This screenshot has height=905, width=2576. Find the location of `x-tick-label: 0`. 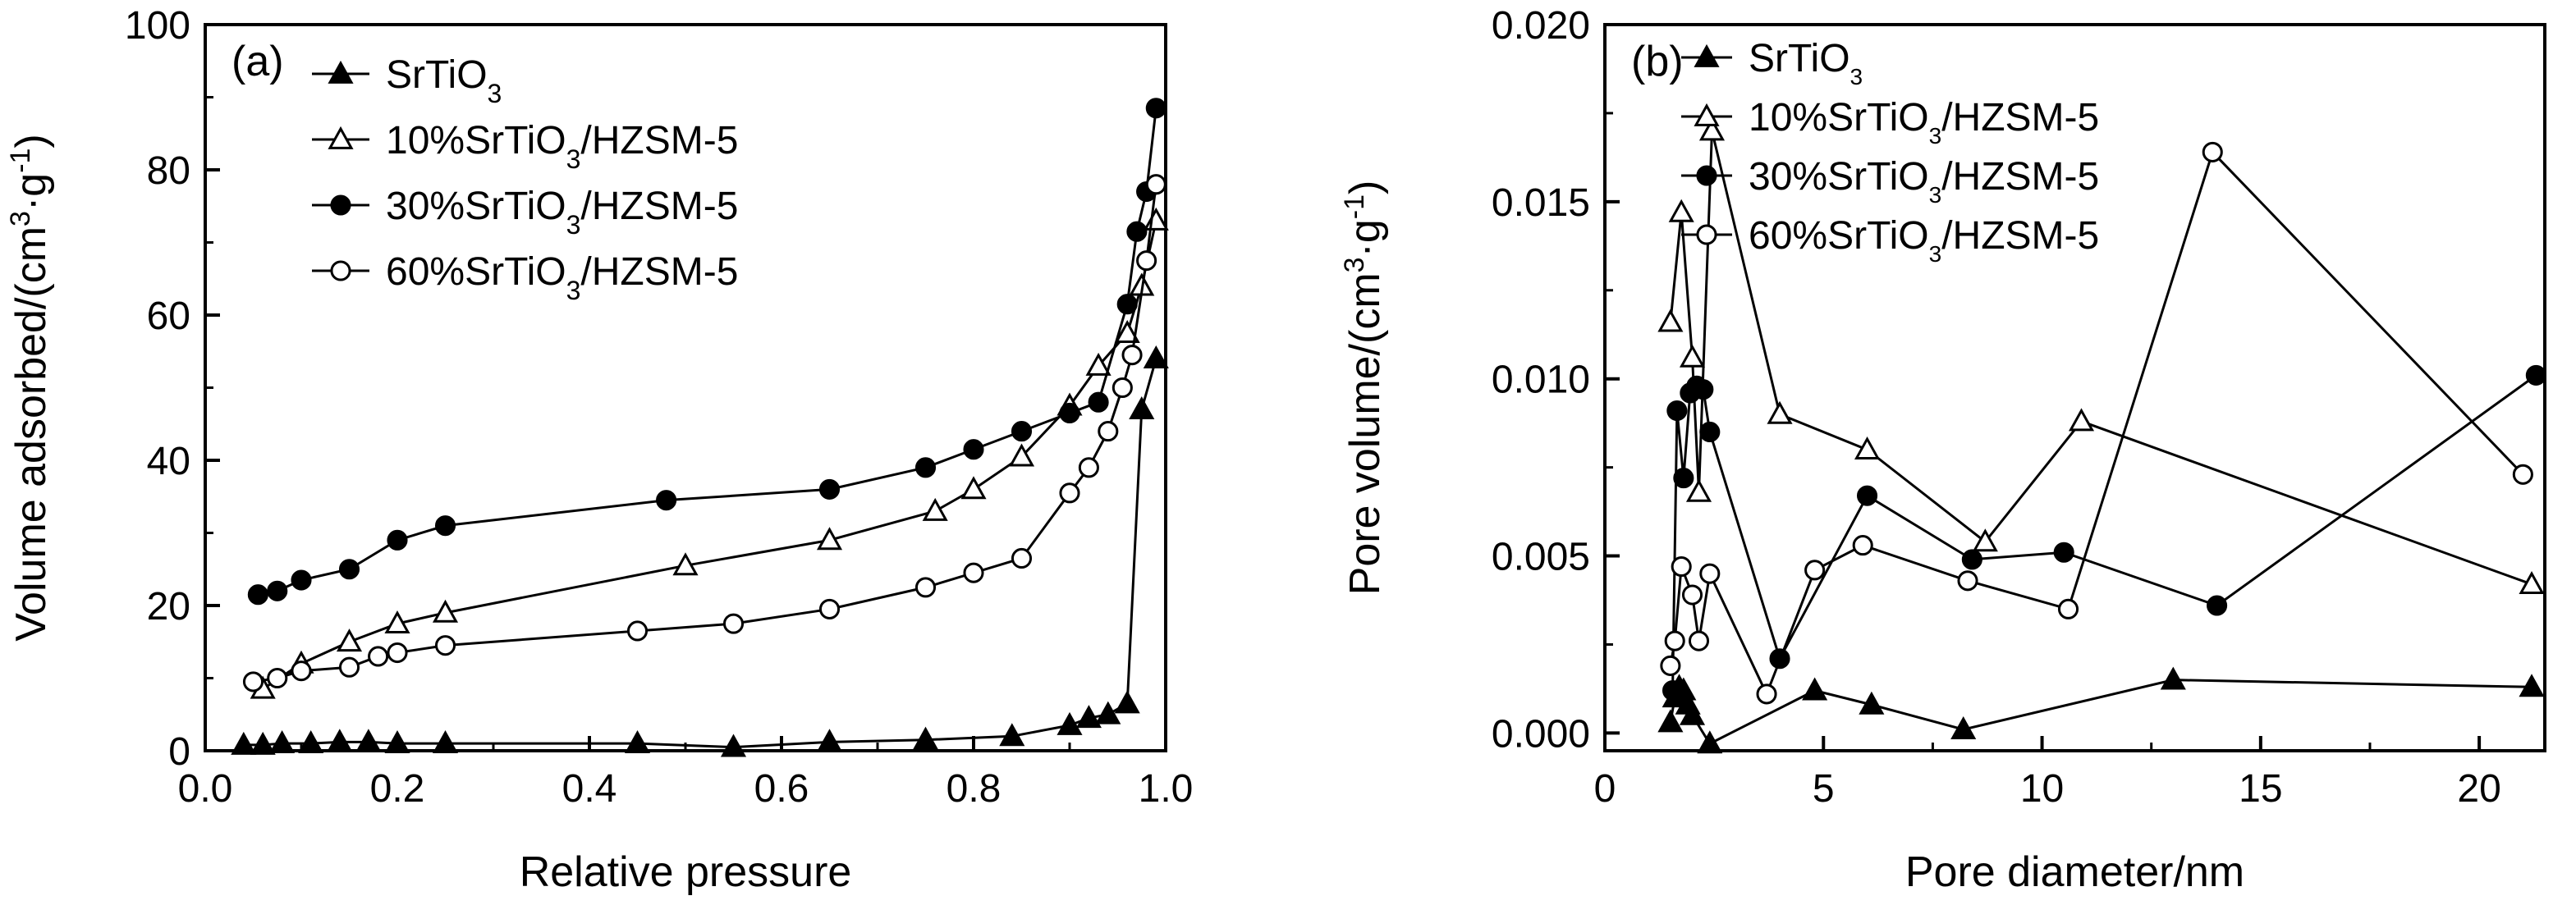

x-tick-label: 0 is located at coordinates (1605, 789).